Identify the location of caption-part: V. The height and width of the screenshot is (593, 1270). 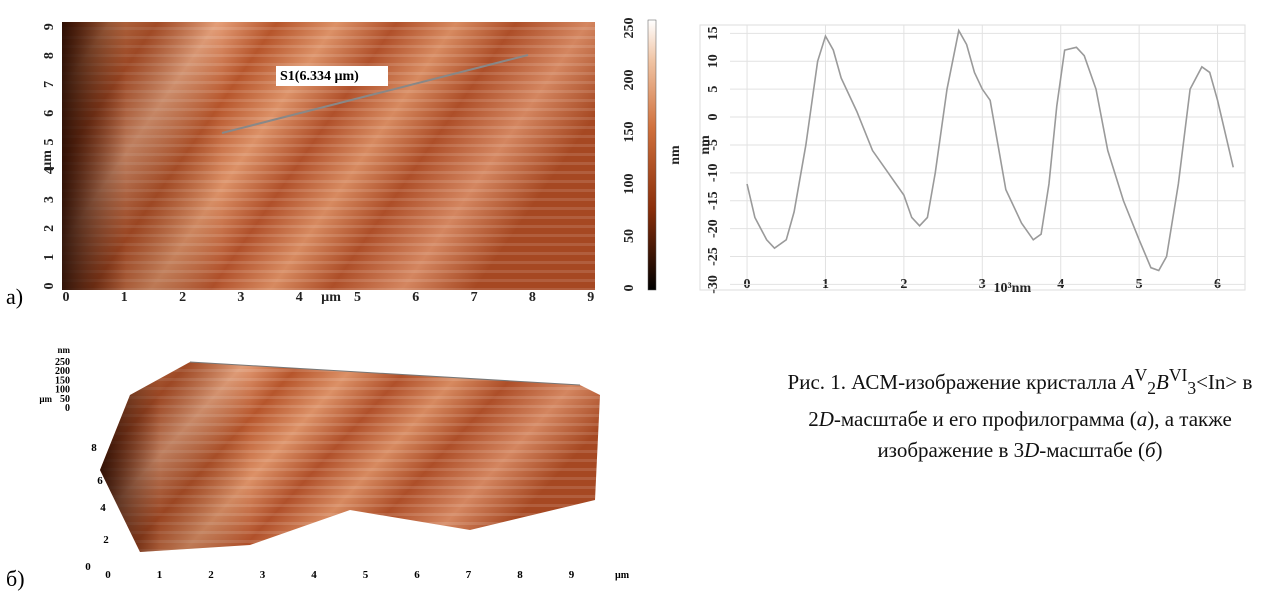
(1141, 375).